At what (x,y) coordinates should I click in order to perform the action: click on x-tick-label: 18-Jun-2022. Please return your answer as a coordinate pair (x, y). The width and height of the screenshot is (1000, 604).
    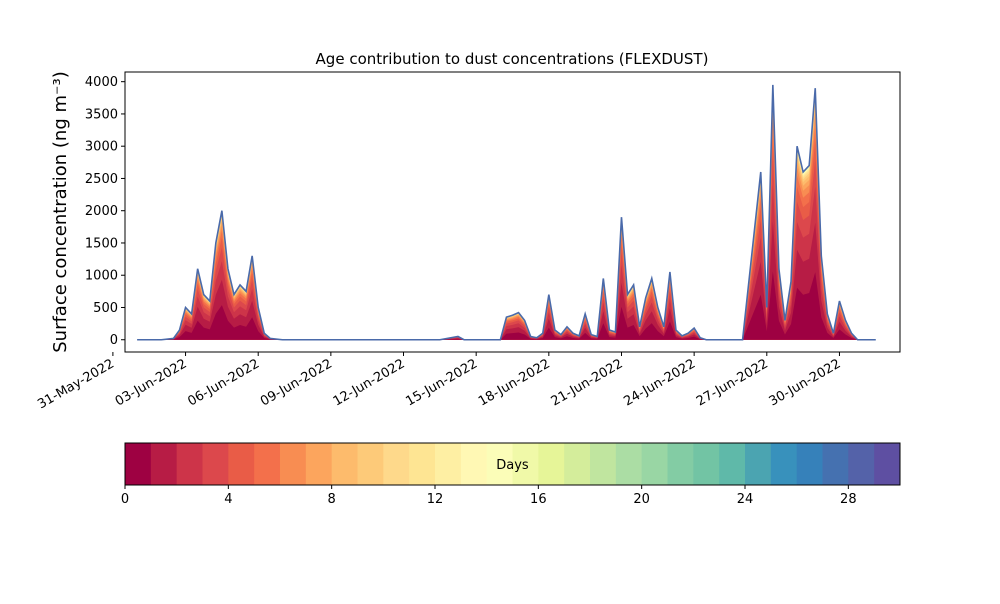
    Looking at the image, I should click on (514, 382).